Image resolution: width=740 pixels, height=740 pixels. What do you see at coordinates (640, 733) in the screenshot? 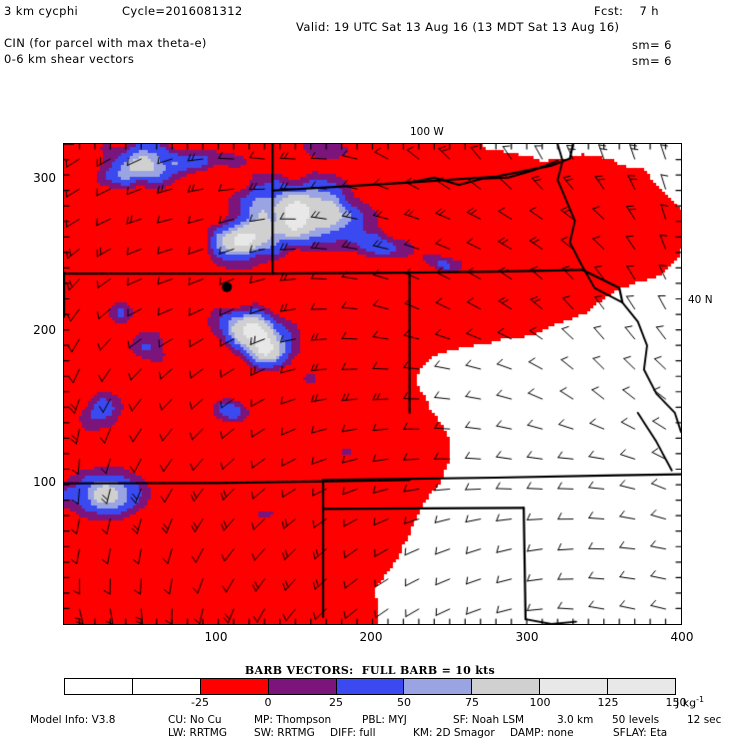
I see `model-info-item: SFLAY: Eta` at bounding box center [640, 733].